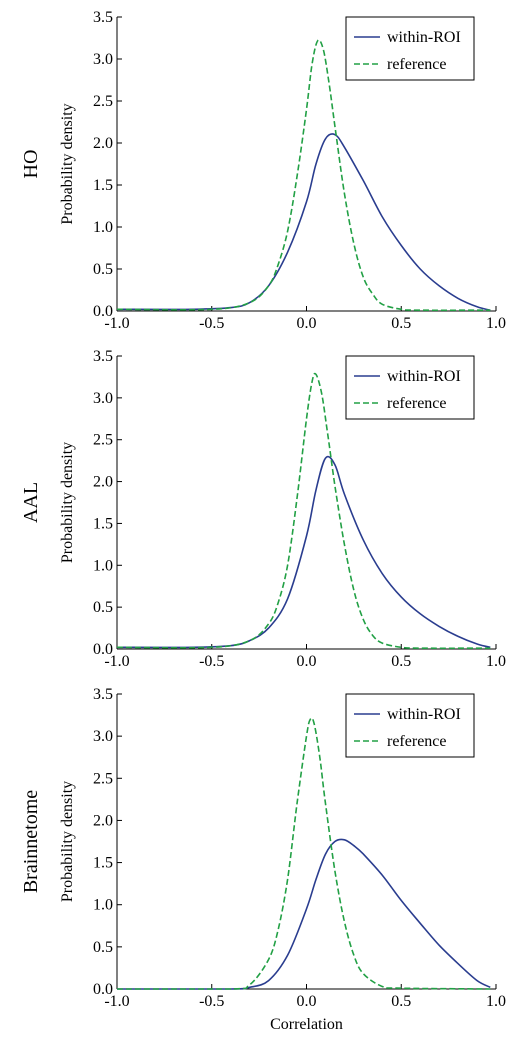 This screenshot has width=513, height=1044. Describe the element at coordinates (31, 164) in the screenshot. I see `row-label: HO` at that location.